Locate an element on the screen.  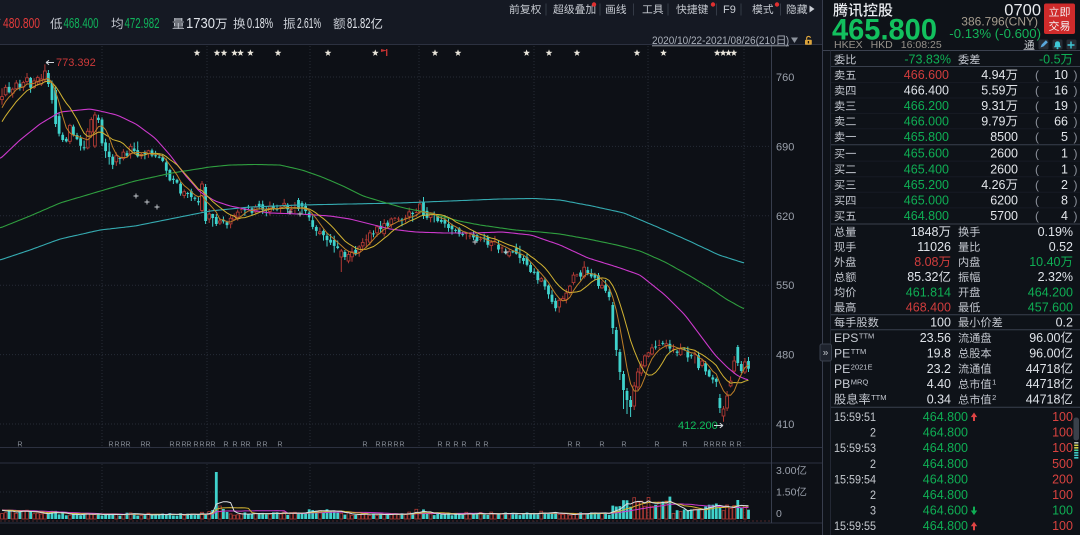
svg-text: 466.200 is located at coordinates (926, 106).